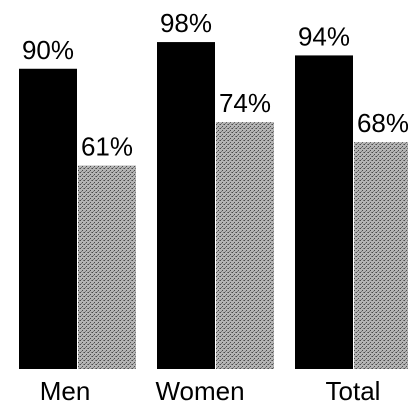 The height and width of the screenshot is (409, 408). What do you see at coordinates (65, 391) in the screenshot?
I see `category-label-men: Men` at bounding box center [65, 391].